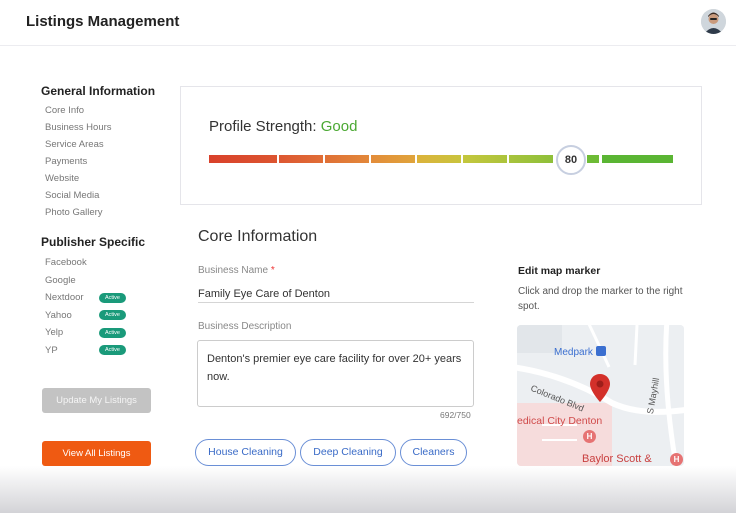  Describe the element at coordinates (96, 453) in the screenshot. I see `view-all-listings-button: View All Listings` at that location.